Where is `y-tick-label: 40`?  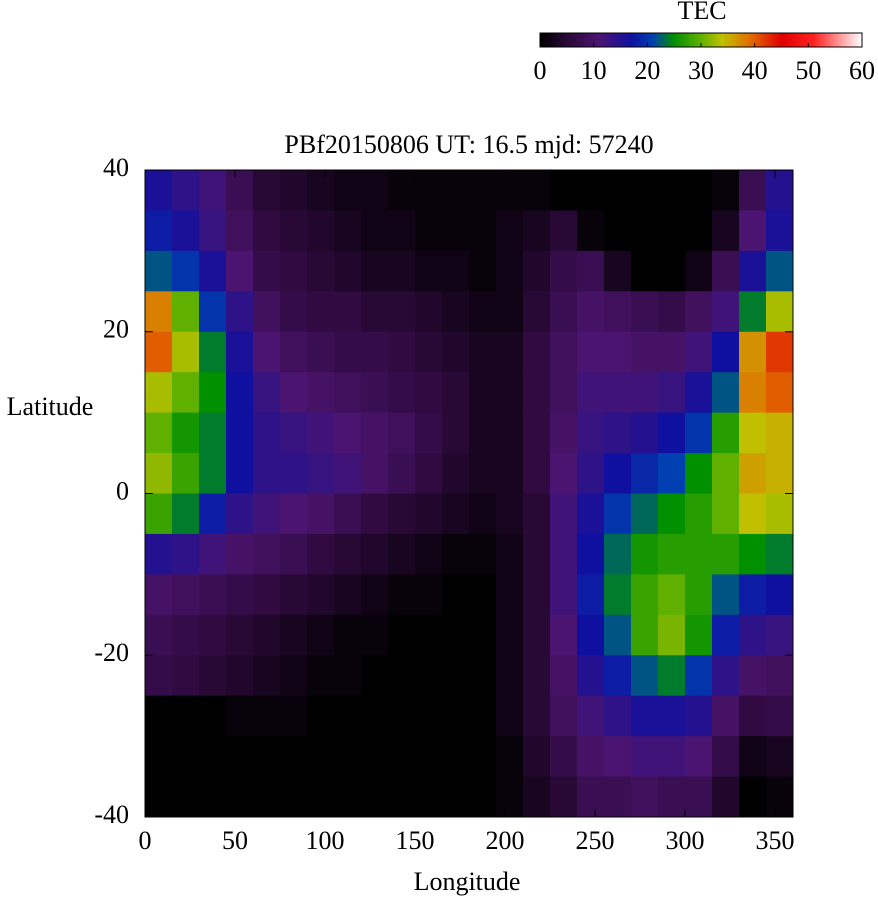
y-tick-label: 40 is located at coordinates (116, 167).